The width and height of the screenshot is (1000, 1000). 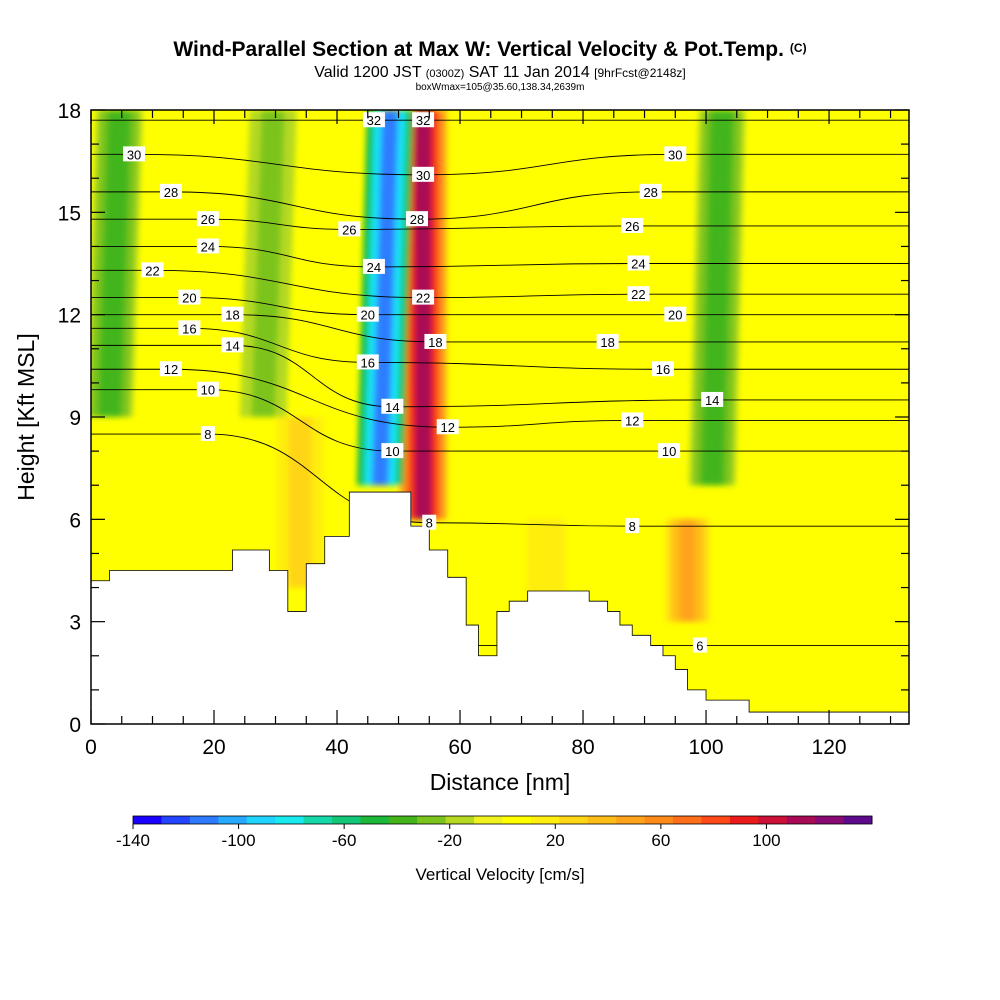 I want to click on contour-label: 22, so click(x=423, y=297).